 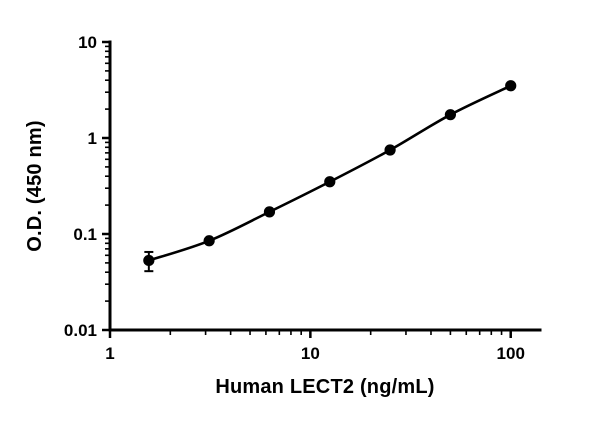 What do you see at coordinates (35, 186) in the screenshot?
I see `y-axis-title: O.D. (450 nm)` at bounding box center [35, 186].